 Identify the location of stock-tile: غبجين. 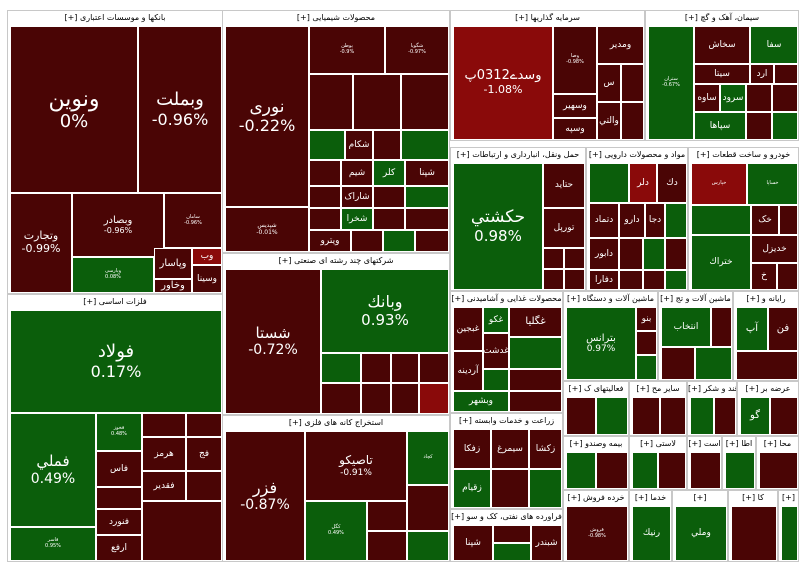
(468, 329).